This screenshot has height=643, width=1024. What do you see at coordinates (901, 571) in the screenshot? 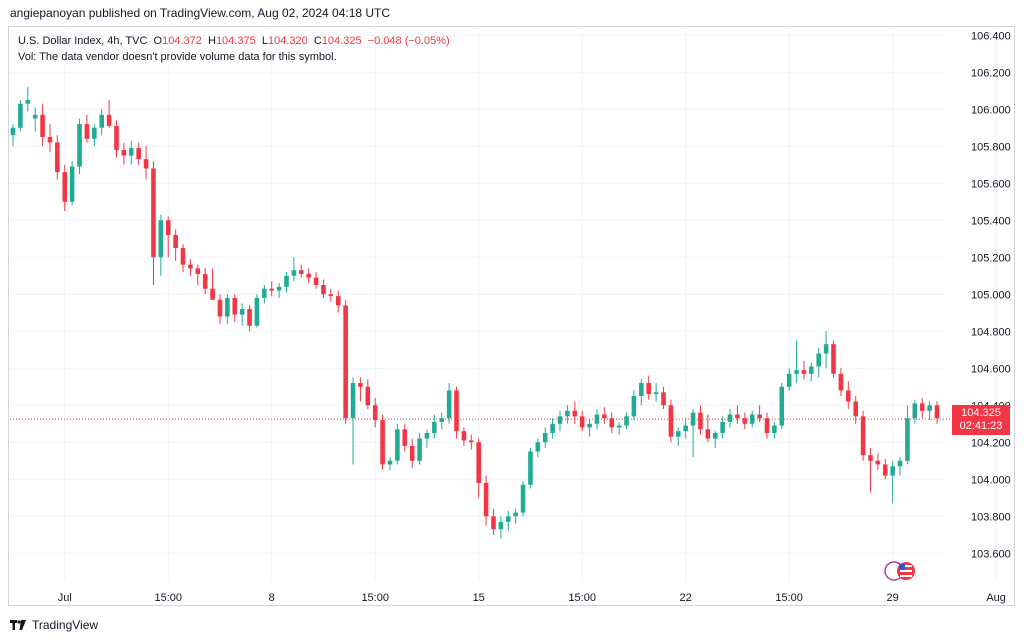
I see `us-flag-icon` at bounding box center [901, 571].